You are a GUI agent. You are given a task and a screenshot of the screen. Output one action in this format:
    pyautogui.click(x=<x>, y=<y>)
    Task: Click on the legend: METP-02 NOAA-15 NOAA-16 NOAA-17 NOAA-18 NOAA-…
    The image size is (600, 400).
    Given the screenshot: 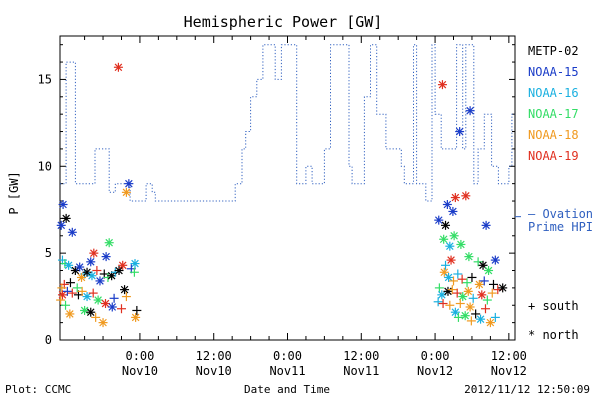 What is the action you would take?
    pyautogui.click(x=554, y=193)
    